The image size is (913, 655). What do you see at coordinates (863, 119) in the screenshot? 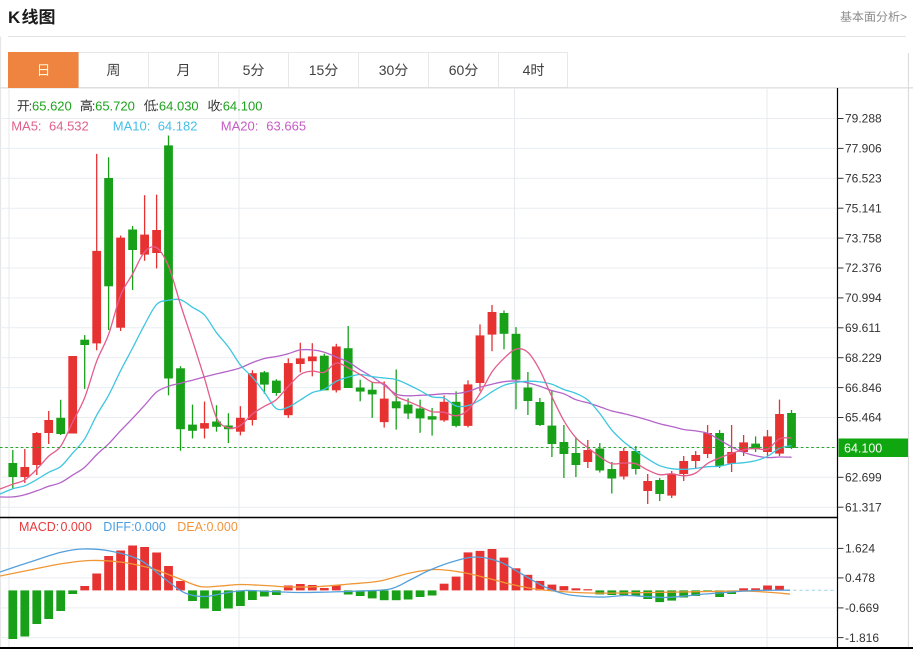
I see `svg-text: 79.288` at bounding box center [863, 119].